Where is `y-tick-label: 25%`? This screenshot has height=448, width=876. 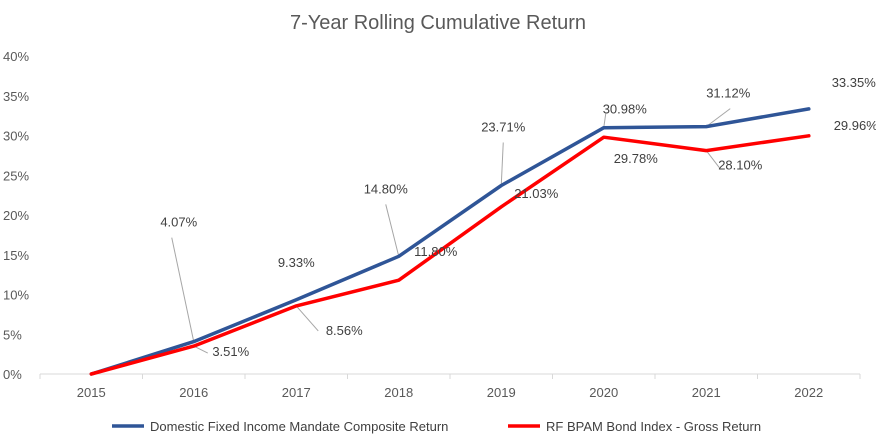
y-tick-label: 25% is located at coordinates (16, 175).